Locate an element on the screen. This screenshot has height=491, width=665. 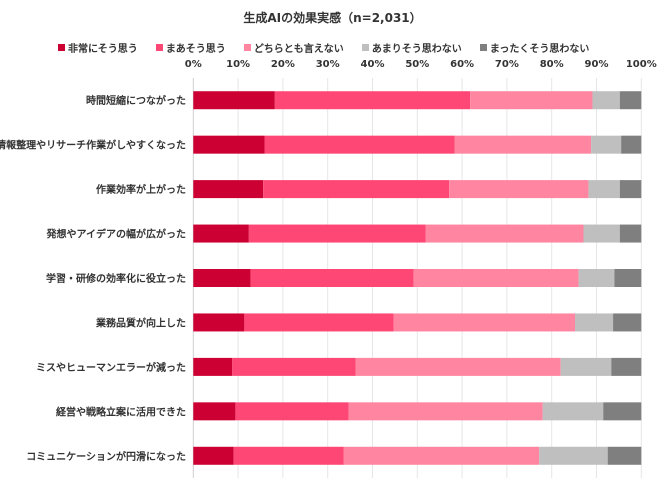
x-tick-label: 10% is located at coordinates (238, 64).